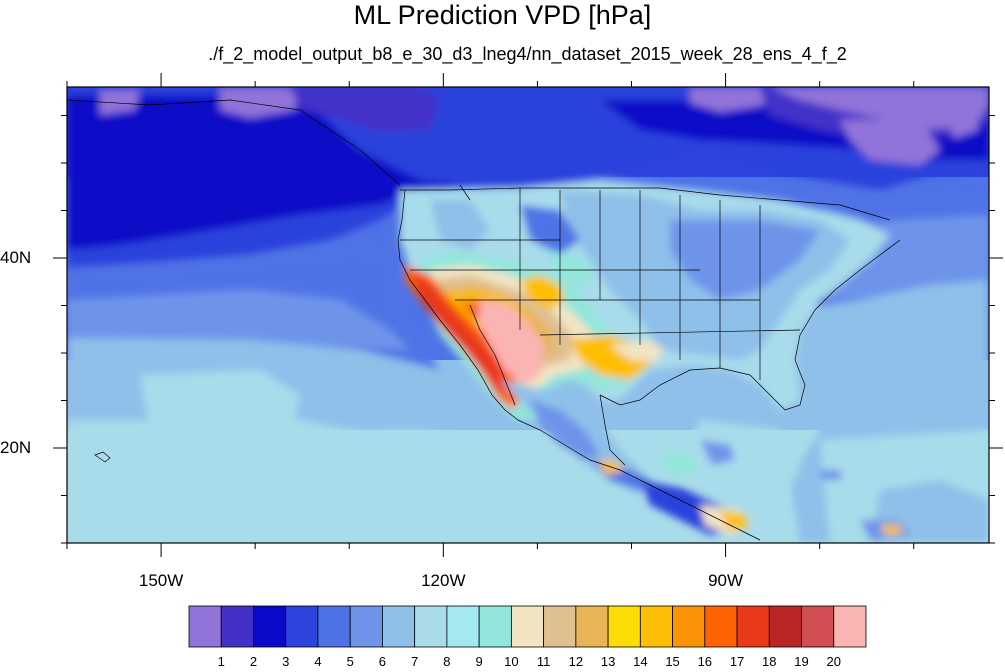 Image resolution: width=1005 pixels, height=672 pixels. I want to click on lon-label: 120W, so click(443, 580).